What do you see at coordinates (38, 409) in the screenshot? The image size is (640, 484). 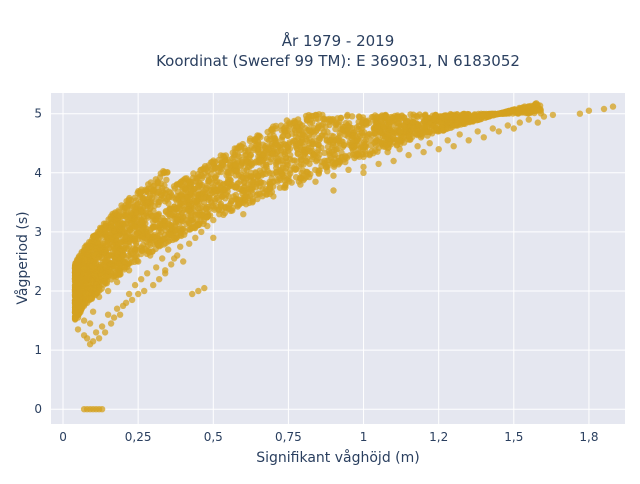 I see `y-tick-label: 0` at bounding box center [38, 409].